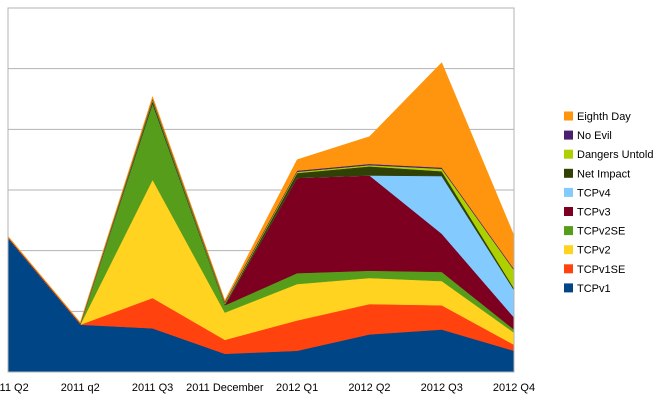  I want to click on legend-swatch-tcpv2se, so click(568, 231).